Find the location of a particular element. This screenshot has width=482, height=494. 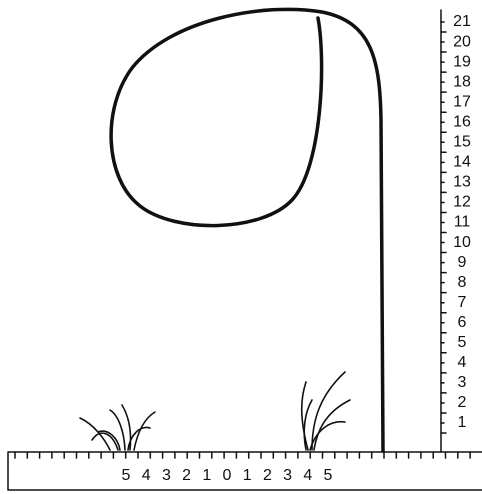

ruler-label: 20 is located at coordinates (462, 41).